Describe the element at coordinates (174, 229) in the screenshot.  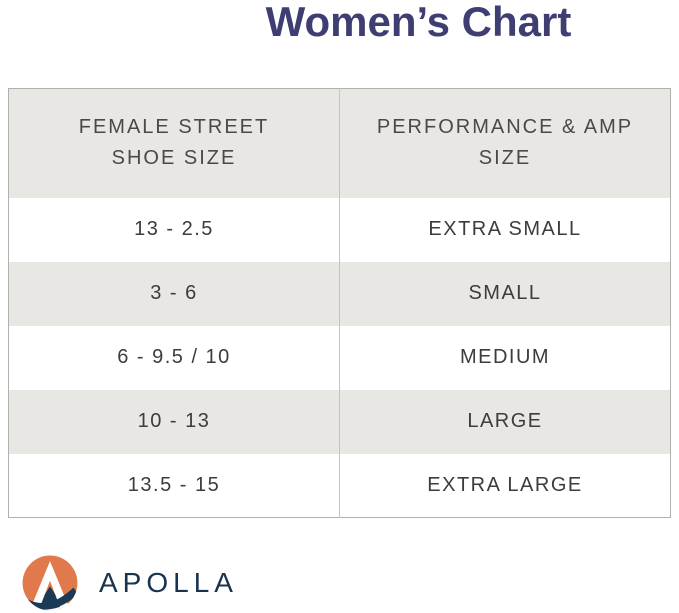
I see `shoe-size-cell: 13 - 2.5` at that location.